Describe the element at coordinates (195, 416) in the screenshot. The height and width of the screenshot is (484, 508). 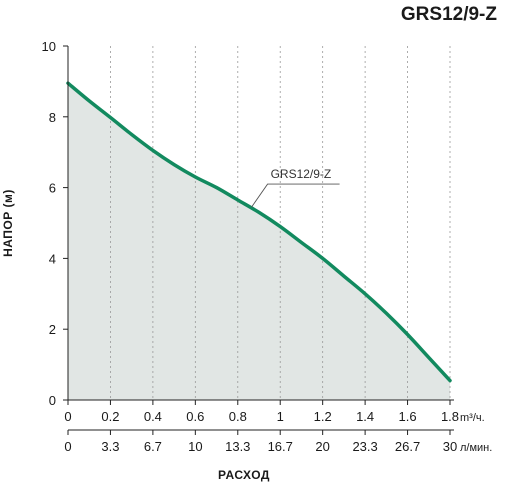
I see `x-tick-label-0.6: 0.6` at that location.